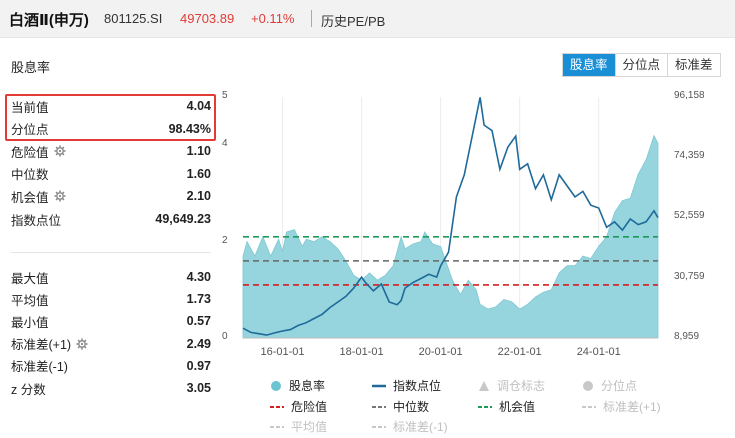  What do you see at coordinates (517, 407) in the screenshot?
I see `legend-label: 机会值` at bounding box center [517, 407].